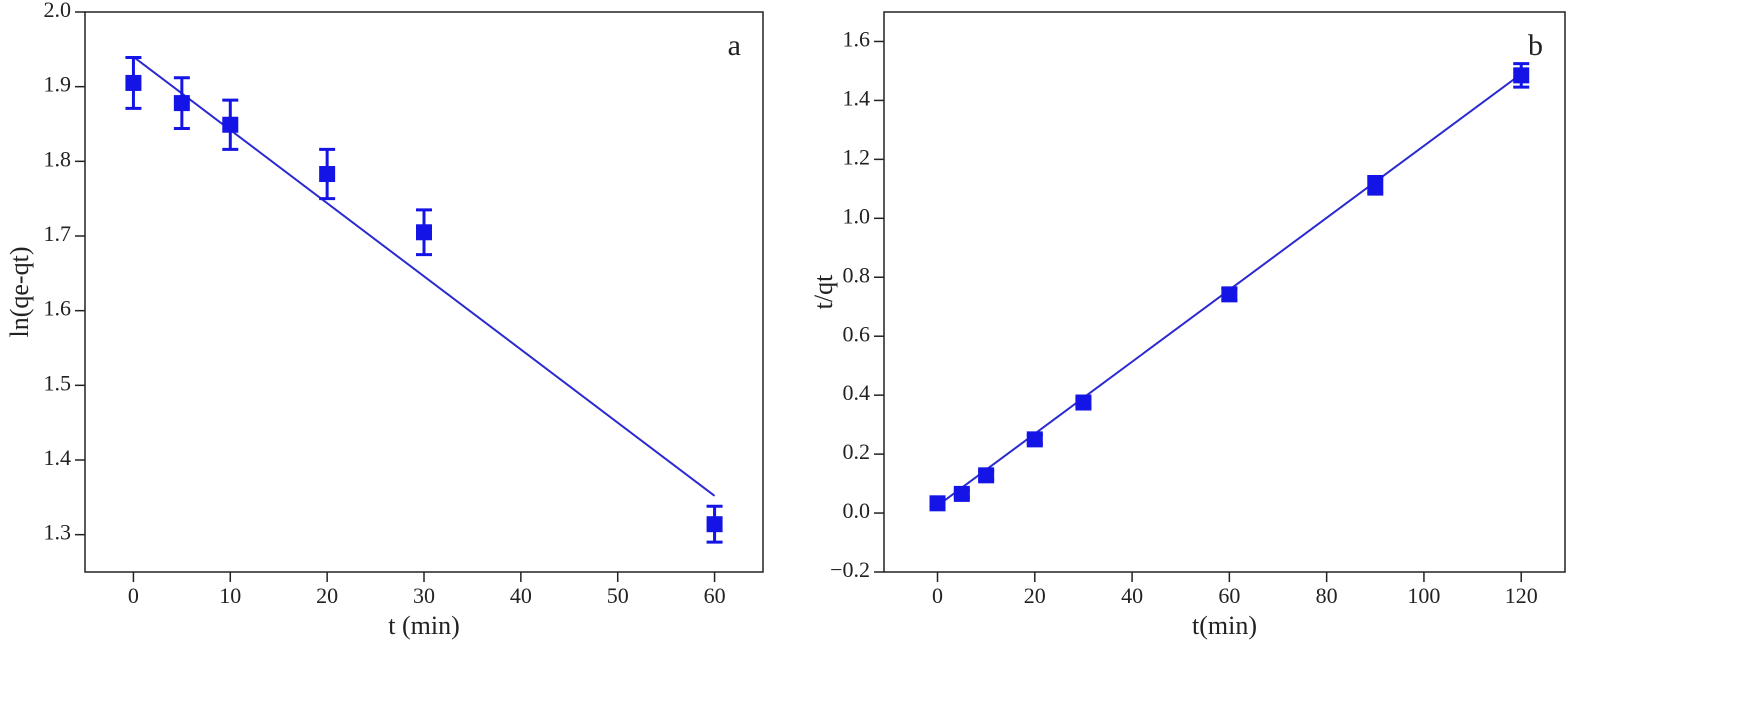 The width and height of the screenshot is (1750, 714). I want to click on x-axis-title: t (min), so click(424, 625).